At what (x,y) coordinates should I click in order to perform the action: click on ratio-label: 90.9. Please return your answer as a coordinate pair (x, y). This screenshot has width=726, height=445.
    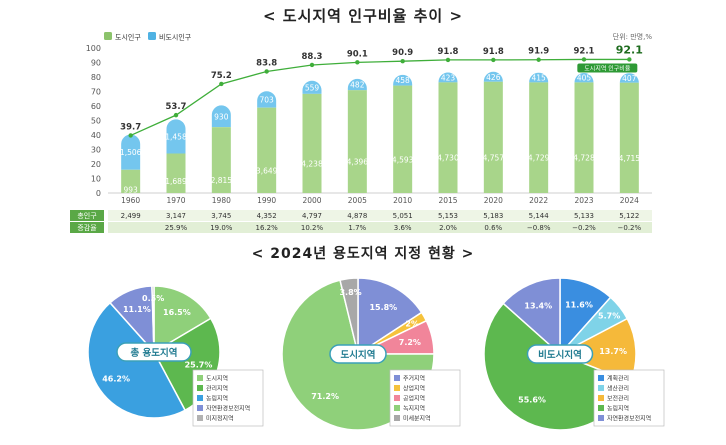
    Looking at the image, I should click on (402, 53).